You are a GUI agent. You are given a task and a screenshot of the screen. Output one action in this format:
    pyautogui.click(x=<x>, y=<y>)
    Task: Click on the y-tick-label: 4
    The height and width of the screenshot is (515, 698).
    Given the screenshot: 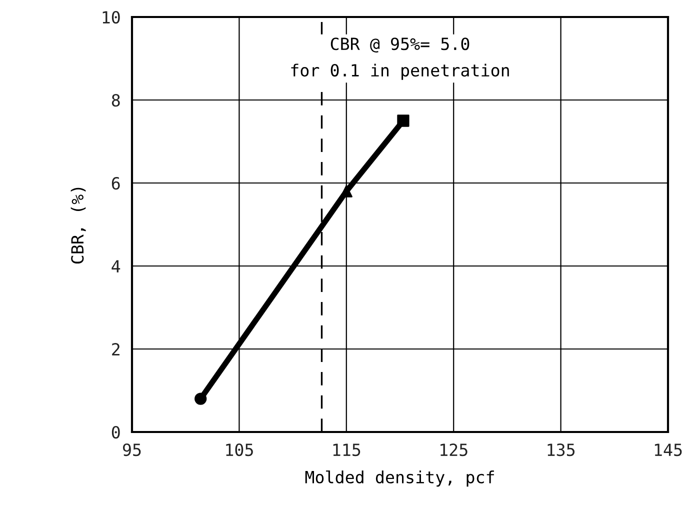 What is the action you would take?
    pyautogui.click(x=116, y=266)
    